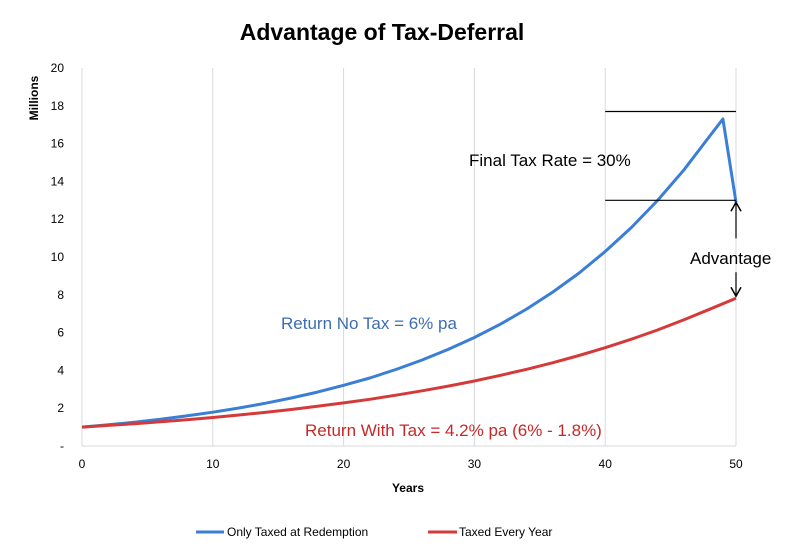 This screenshot has width=800, height=557. Describe the element at coordinates (475, 464) in the screenshot. I see `x-tick-label: 30` at that location.